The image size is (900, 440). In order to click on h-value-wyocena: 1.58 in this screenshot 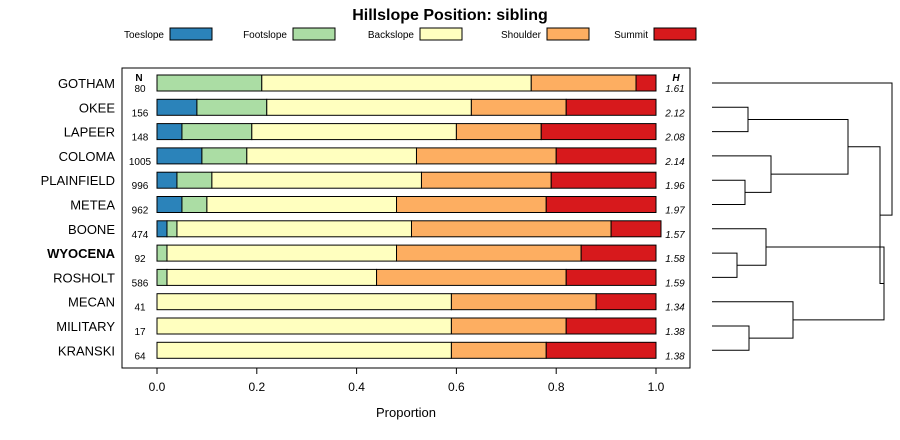, I will do `click(675, 259)`.